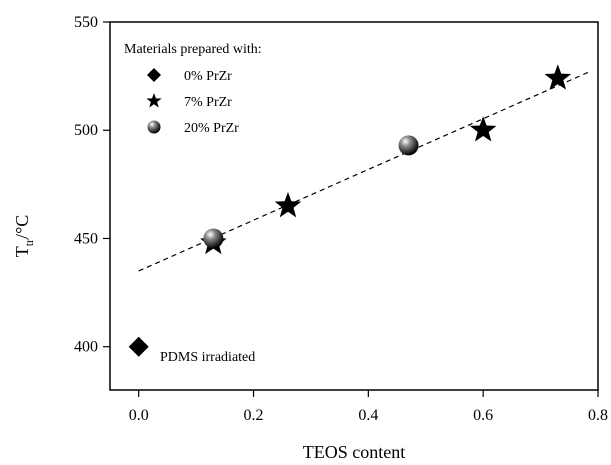  Describe the element at coordinates (86, 347) in the screenshot. I see `y-tick-label: 400` at that location.